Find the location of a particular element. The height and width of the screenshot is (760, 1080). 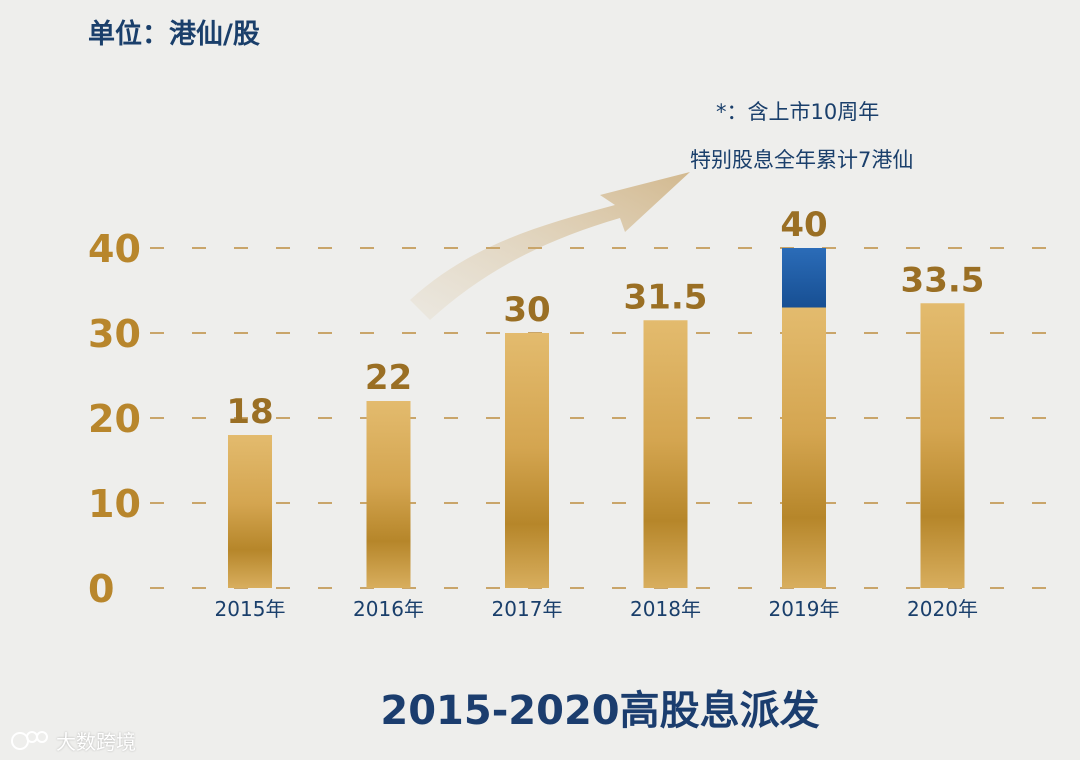

y-tick-label: 10 is located at coordinates (114, 504).